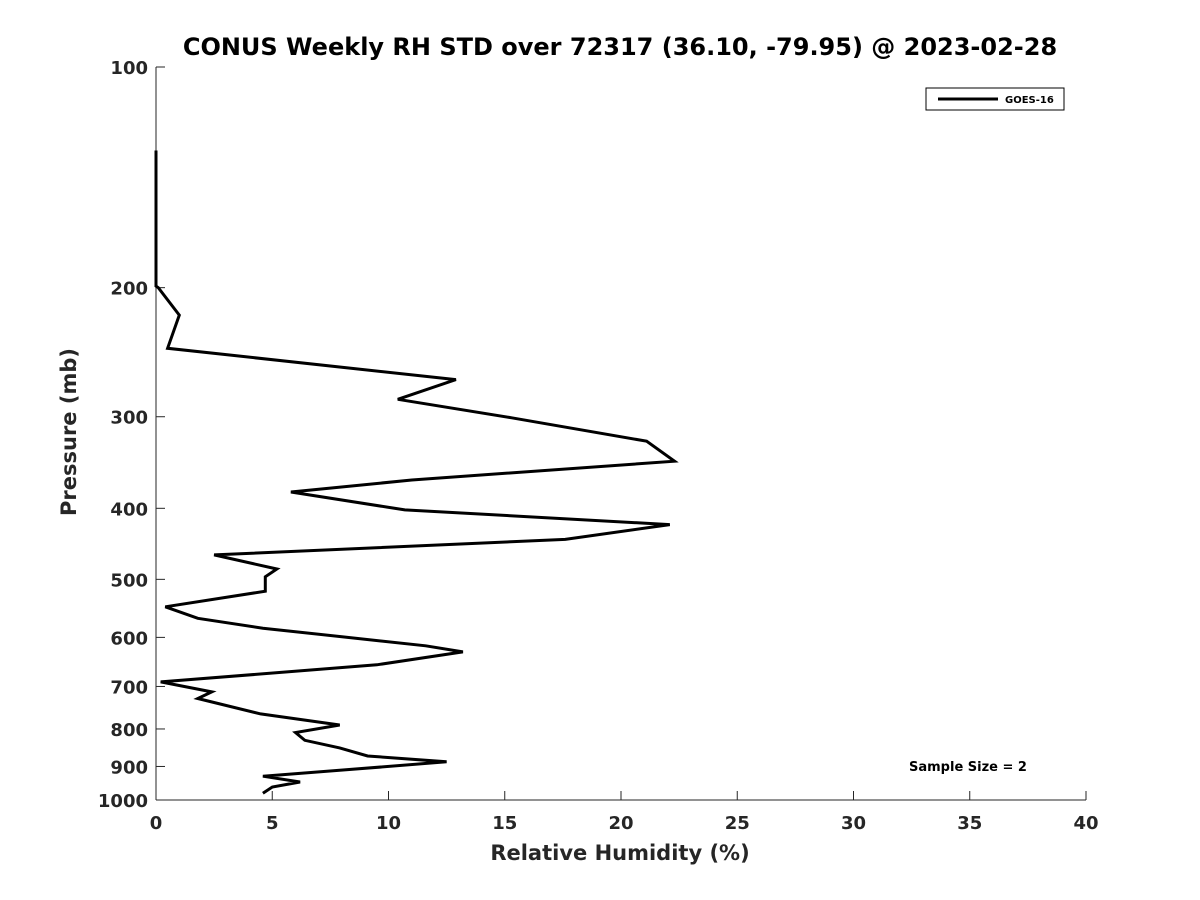  Describe the element at coordinates (129, 418) in the screenshot. I see `y-tick-label: 300` at that location.